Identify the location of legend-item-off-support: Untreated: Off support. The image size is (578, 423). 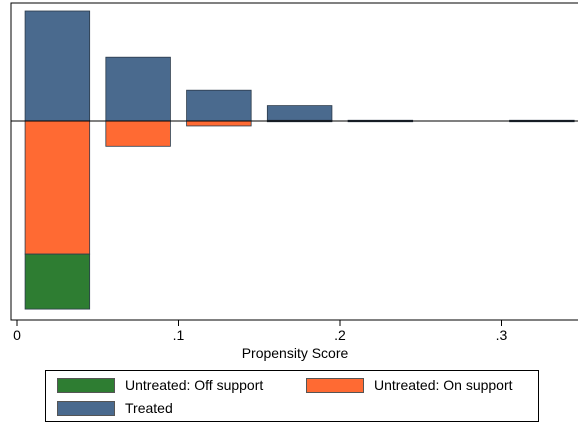
(160, 385).